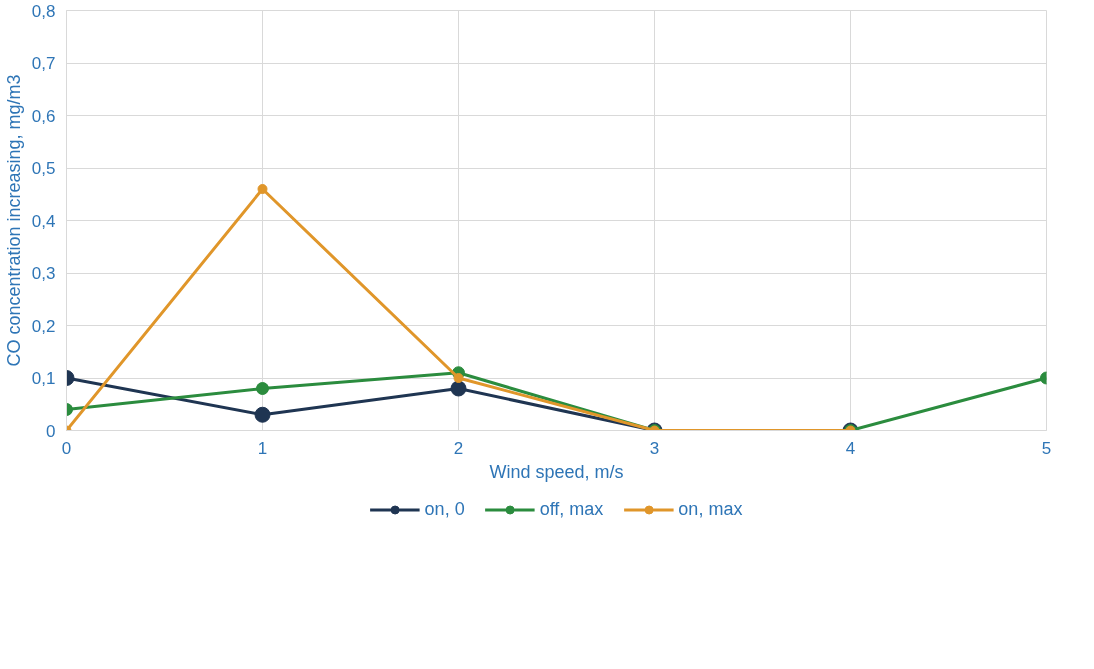 The image size is (1094, 669). I want to click on legend-label: on, max, so click(710, 509).